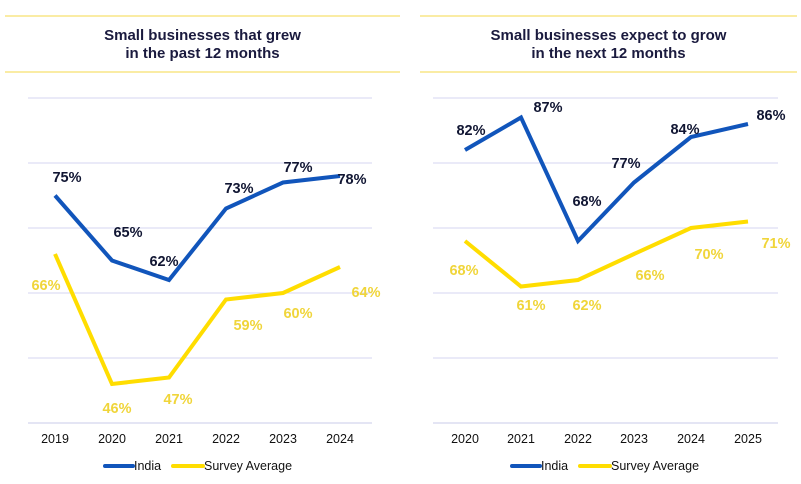 Image resolution: width=801 pixels, height=484 pixels. Describe the element at coordinates (609, 35) in the screenshot. I see `chart-title: Small businesses expect to grow` at that location.